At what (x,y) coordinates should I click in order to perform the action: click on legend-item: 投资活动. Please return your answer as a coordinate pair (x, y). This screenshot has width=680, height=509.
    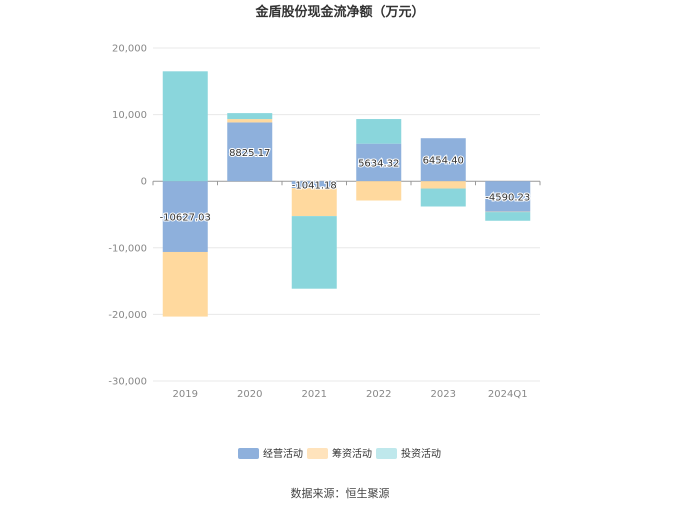
    Looking at the image, I should click on (408, 453).